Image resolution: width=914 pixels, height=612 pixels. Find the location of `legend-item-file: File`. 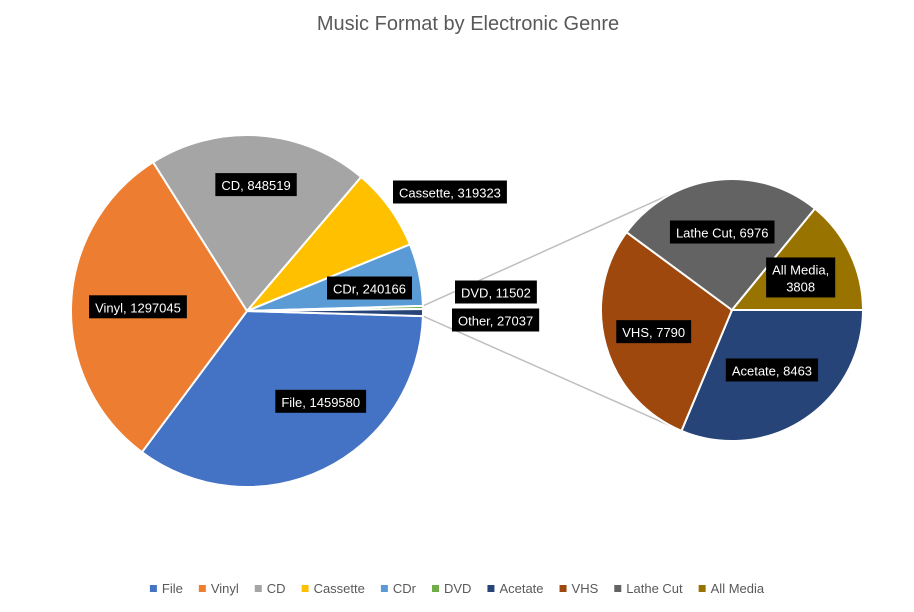

legend-item-file: File is located at coordinates (166, 588).